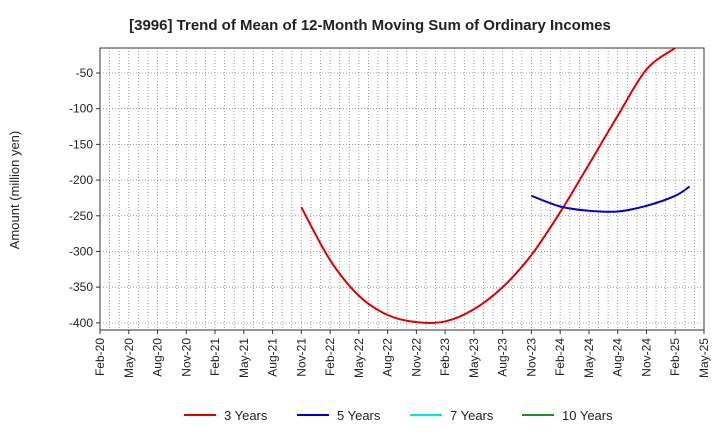  I want to click on y-tick-label: -300, so click(81, 251).